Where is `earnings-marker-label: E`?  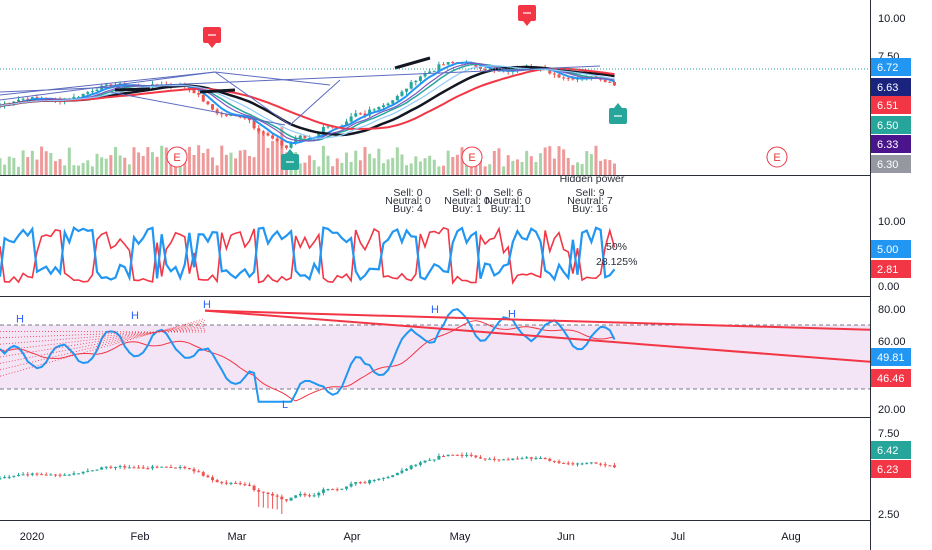 earnings-marker-label: E is located at coordinates (776, 158).